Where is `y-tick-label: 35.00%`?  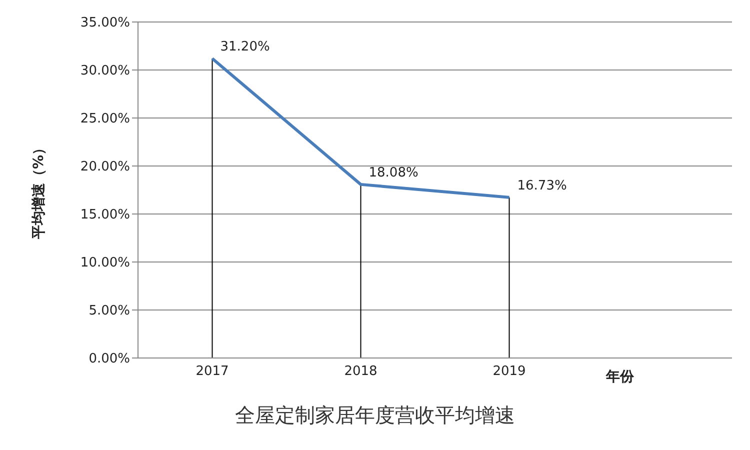 y-tick-label: 35.00% is located at coordinates (105, 23).